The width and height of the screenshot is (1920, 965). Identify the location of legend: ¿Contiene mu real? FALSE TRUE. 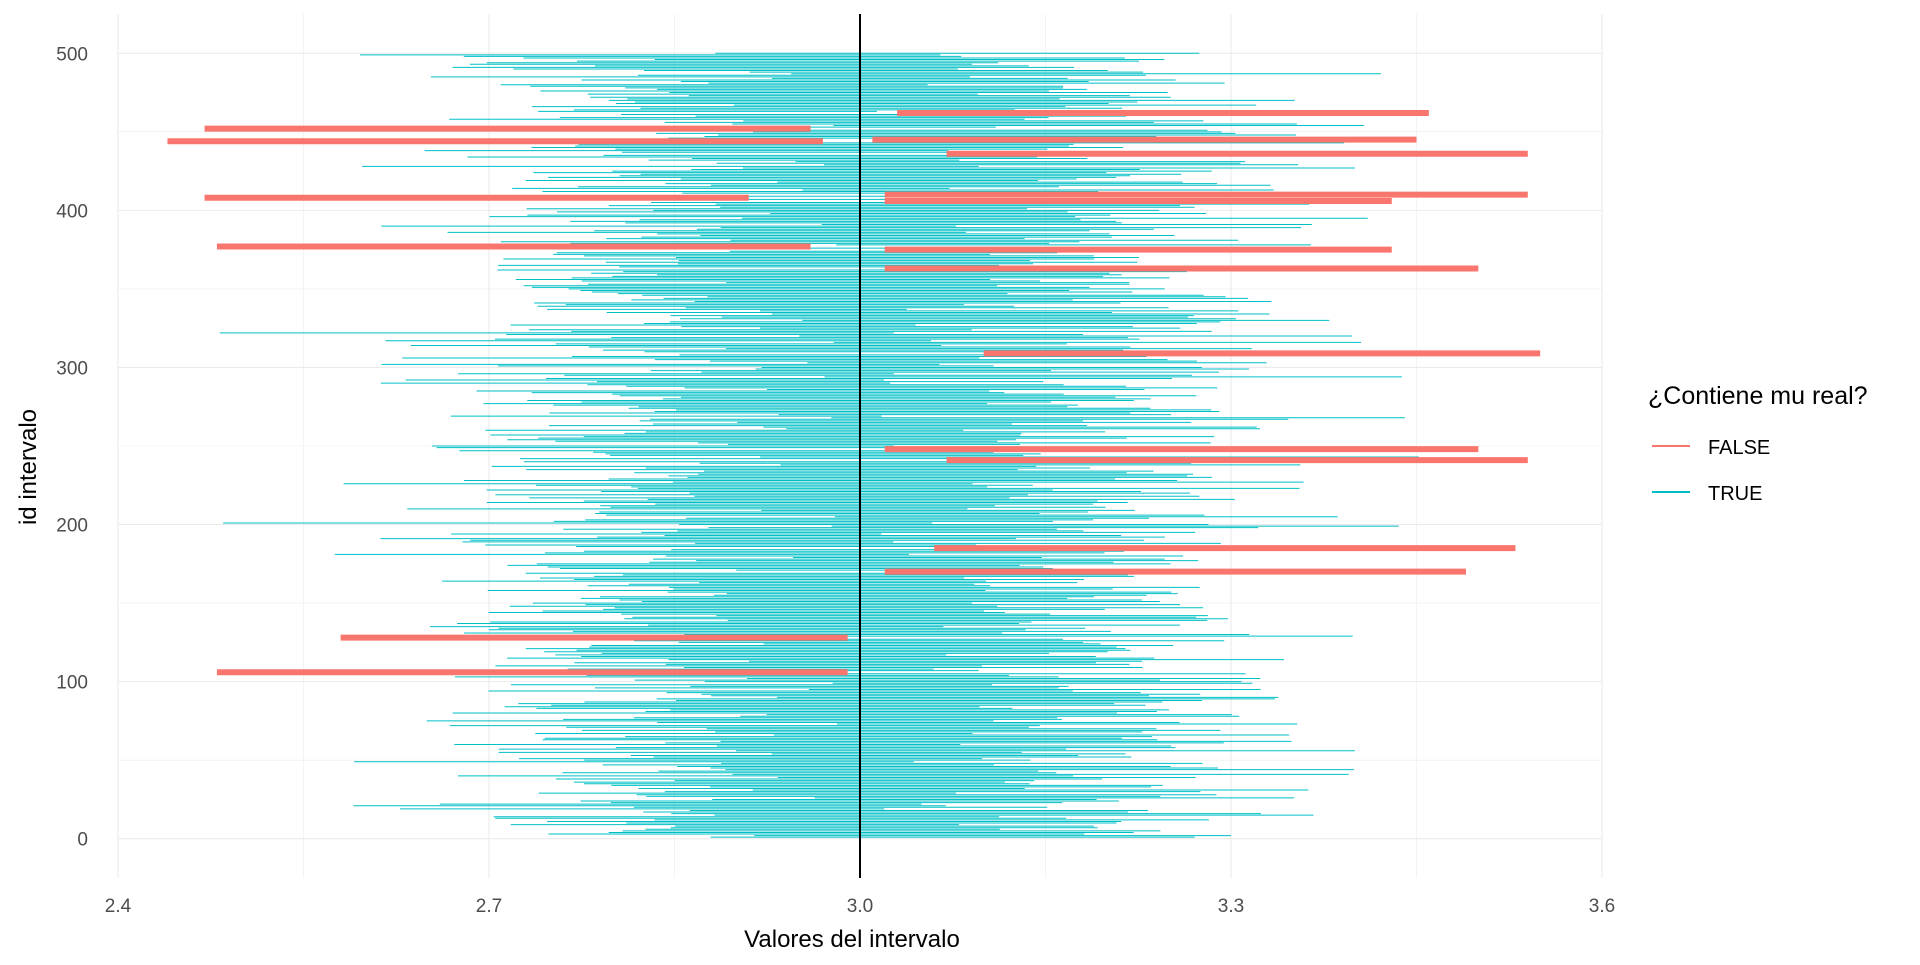
(1758, 443).